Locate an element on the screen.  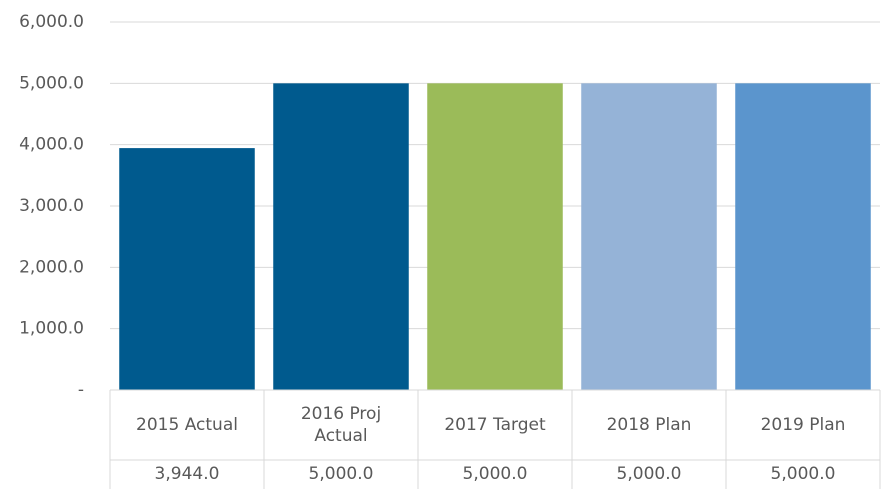
x-tick-label-box: 2018 Plan is located at coordinates (649, 424).